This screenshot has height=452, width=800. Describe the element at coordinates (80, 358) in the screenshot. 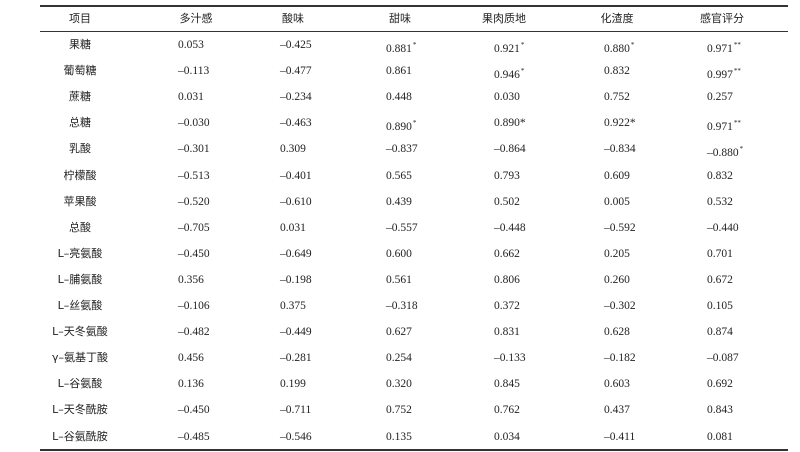

I see `row-label: γ–氨基丁酸` at that location.